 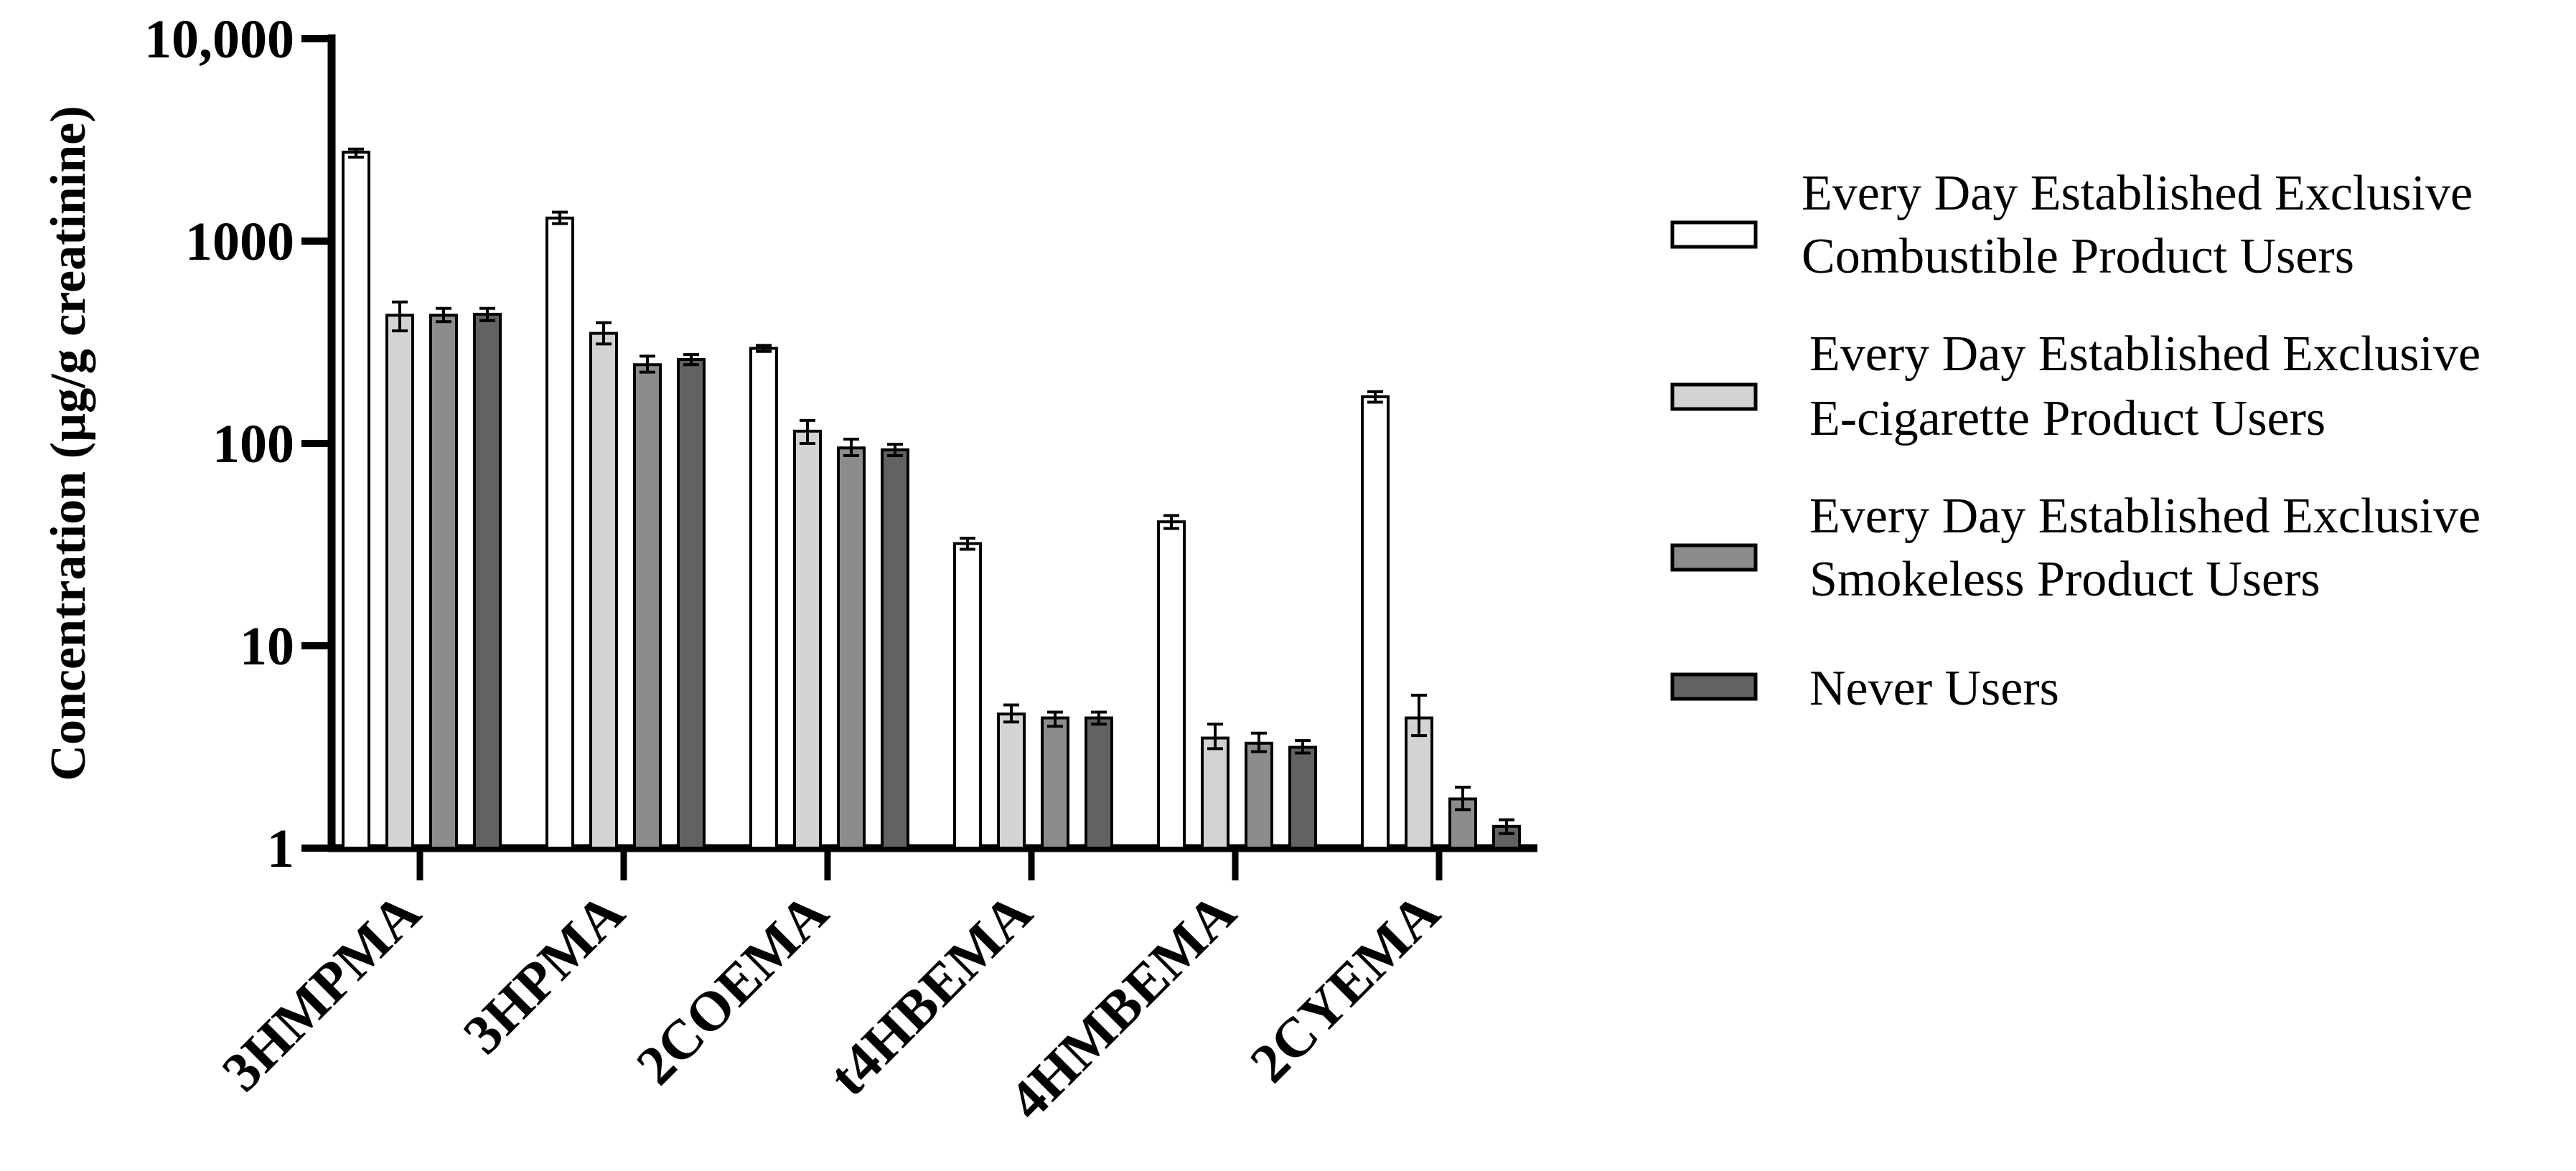 I want to click on legend-label: Never Users, so click(x=1934, y=688).